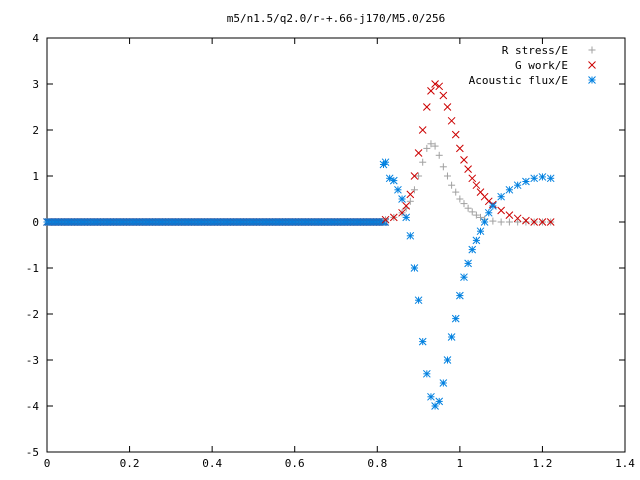  Describe the element at coordinates (542, 463) in the screenshot. I see `x-tick-label: 1.2` at that location.